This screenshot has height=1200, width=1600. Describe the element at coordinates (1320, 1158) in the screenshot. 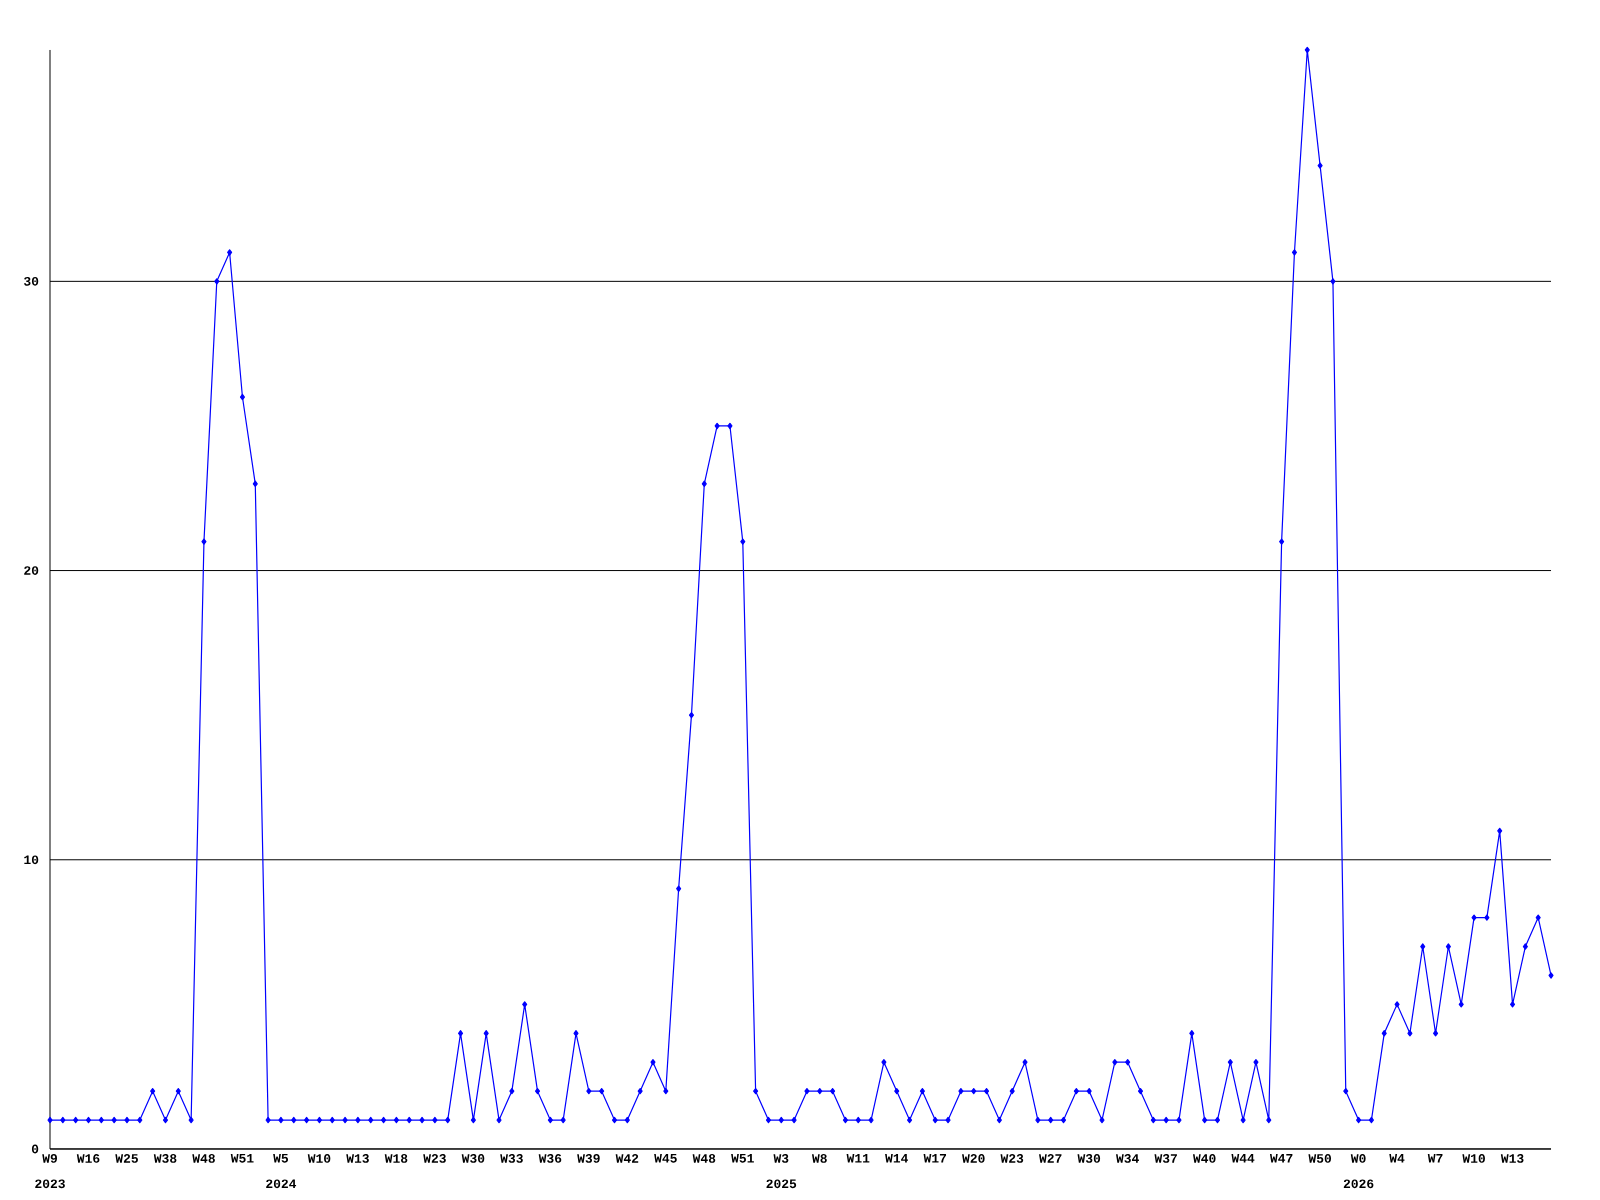

I see `x-tick-label: W50` at that location.